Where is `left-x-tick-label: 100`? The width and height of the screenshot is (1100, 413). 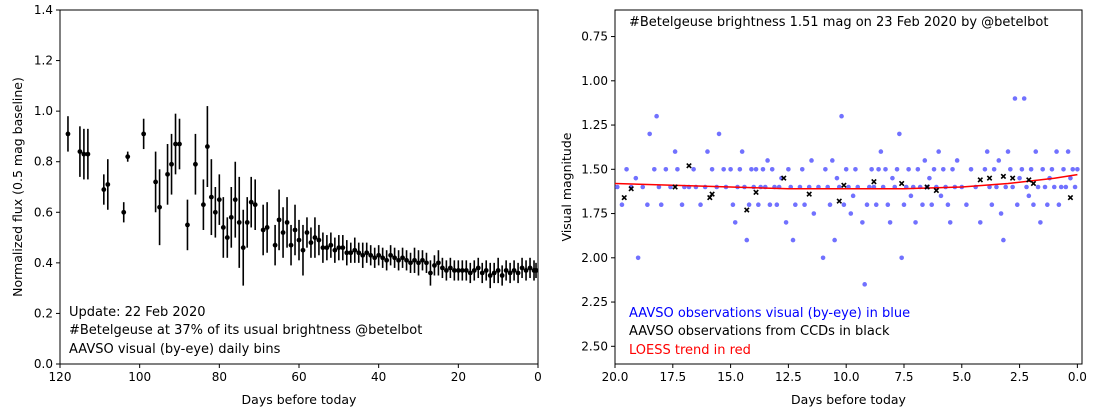
left-x-tick-label: 100 is located at coordinates (139, 377).